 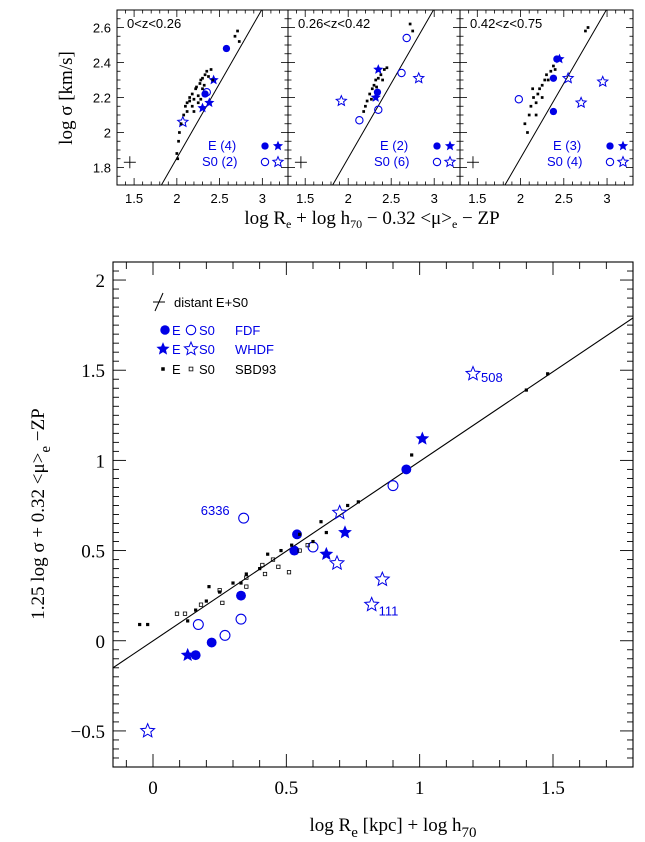 I want to click on legend-s0-label: S0 (4), so click(x=564, y=161).